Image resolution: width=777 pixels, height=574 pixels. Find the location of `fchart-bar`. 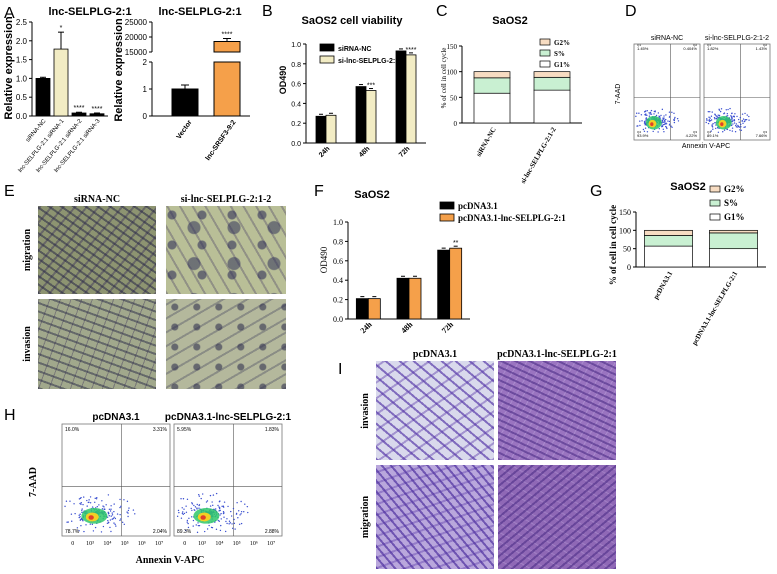

fchart-bar is located at coordinates (403, 298).